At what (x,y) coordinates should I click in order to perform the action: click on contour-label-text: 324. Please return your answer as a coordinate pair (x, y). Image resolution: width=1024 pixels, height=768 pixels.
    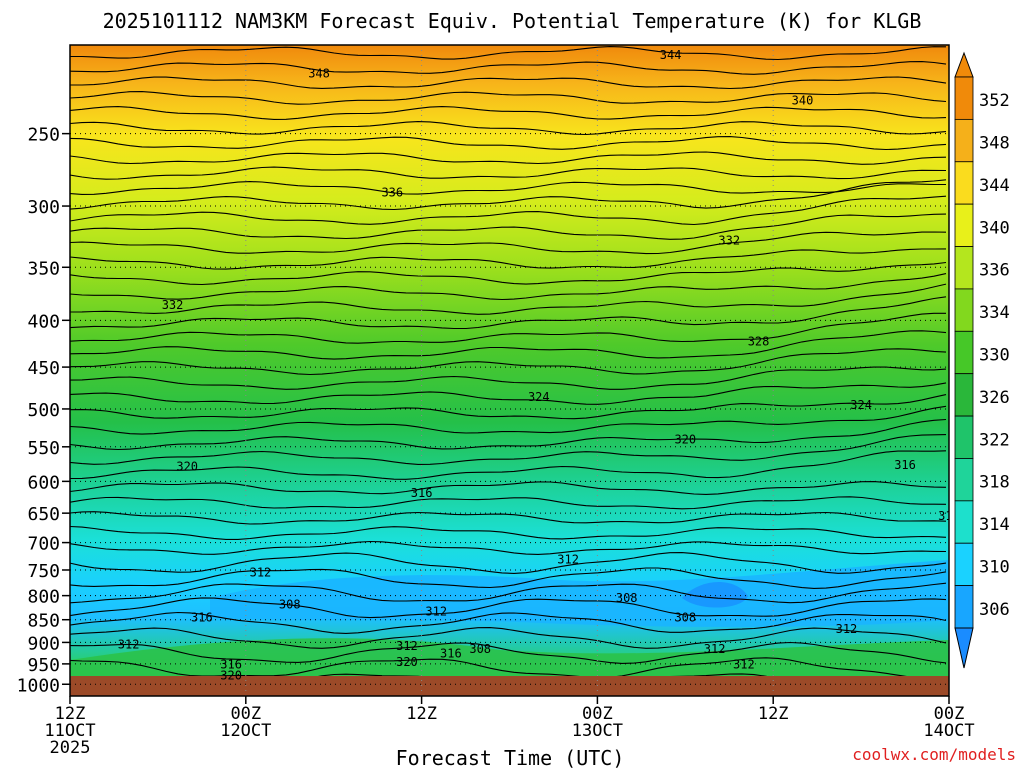
    Looking at the image, I should click on (539, 397).